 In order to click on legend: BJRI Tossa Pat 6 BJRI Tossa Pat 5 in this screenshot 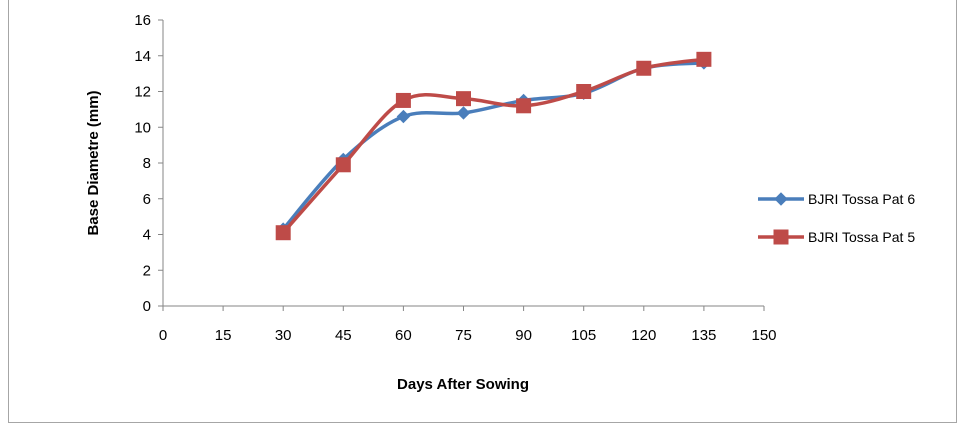, I will do `click(836, 218)`.